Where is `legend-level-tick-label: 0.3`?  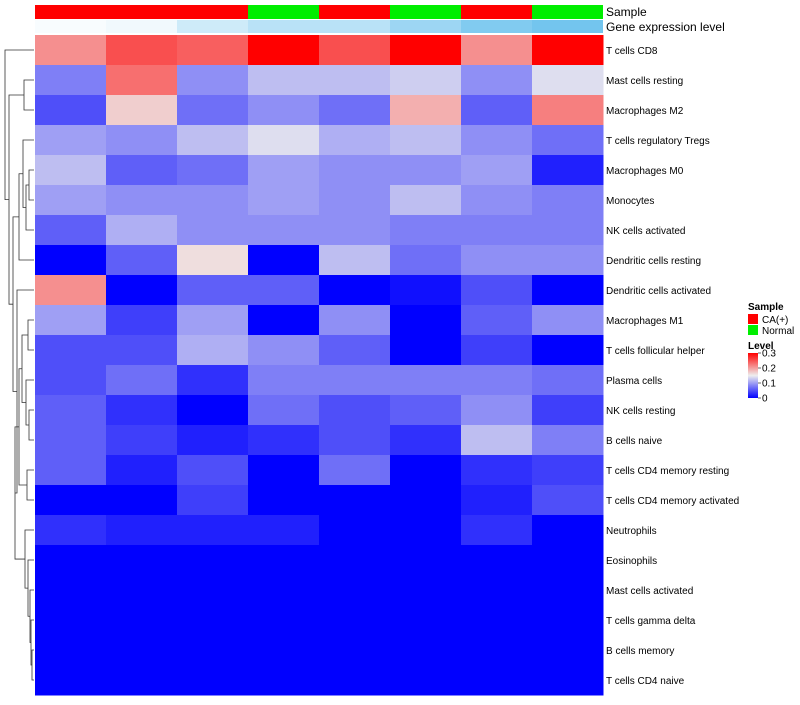 legend-level-tick-label: 0.3 is located at coordinates (769, 354).